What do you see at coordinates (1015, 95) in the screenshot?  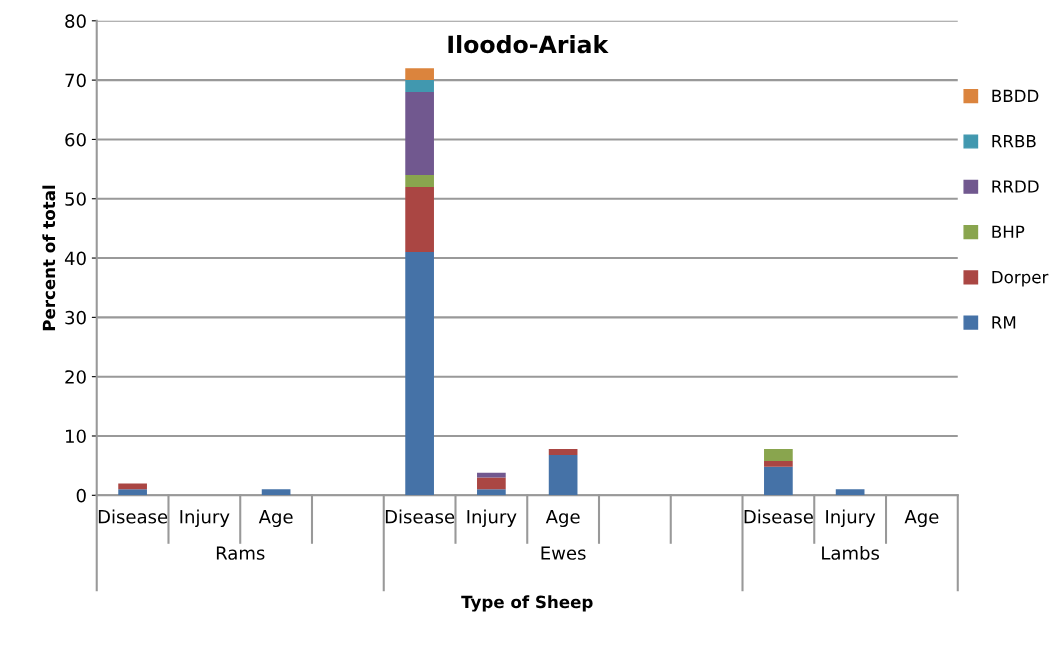 I see `legend-label: BBDD` at bounding box center [1015, 95].